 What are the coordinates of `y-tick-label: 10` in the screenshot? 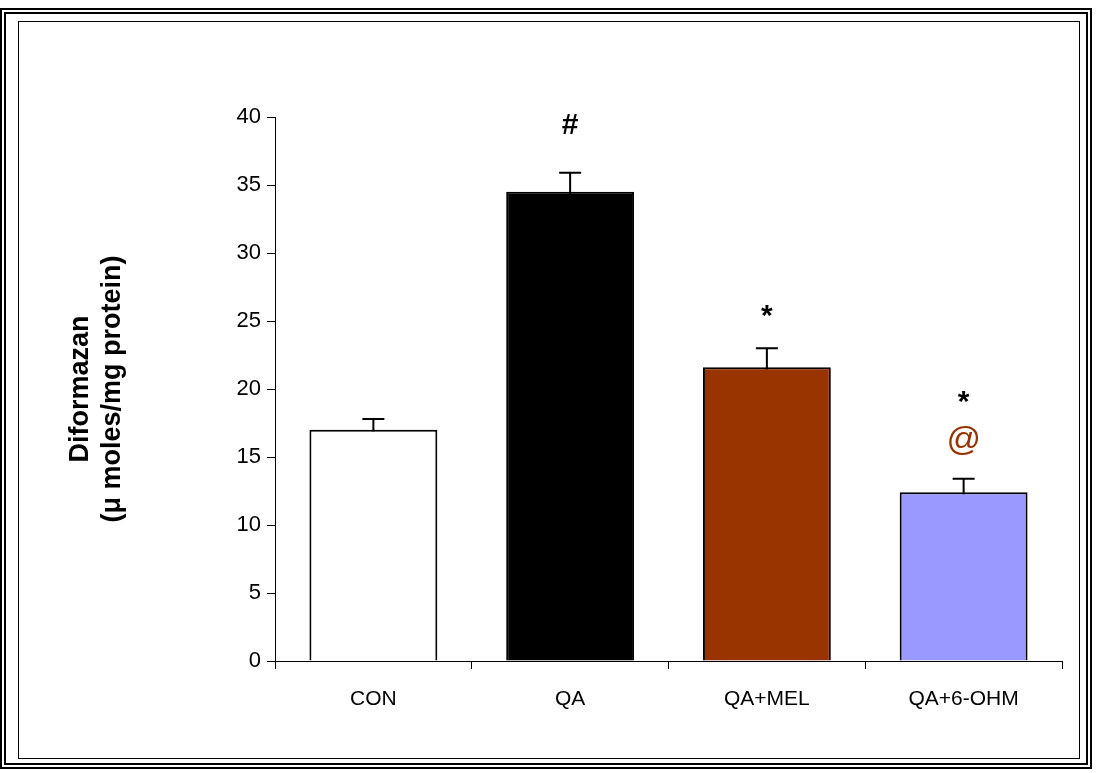 It's located at (248, 524).